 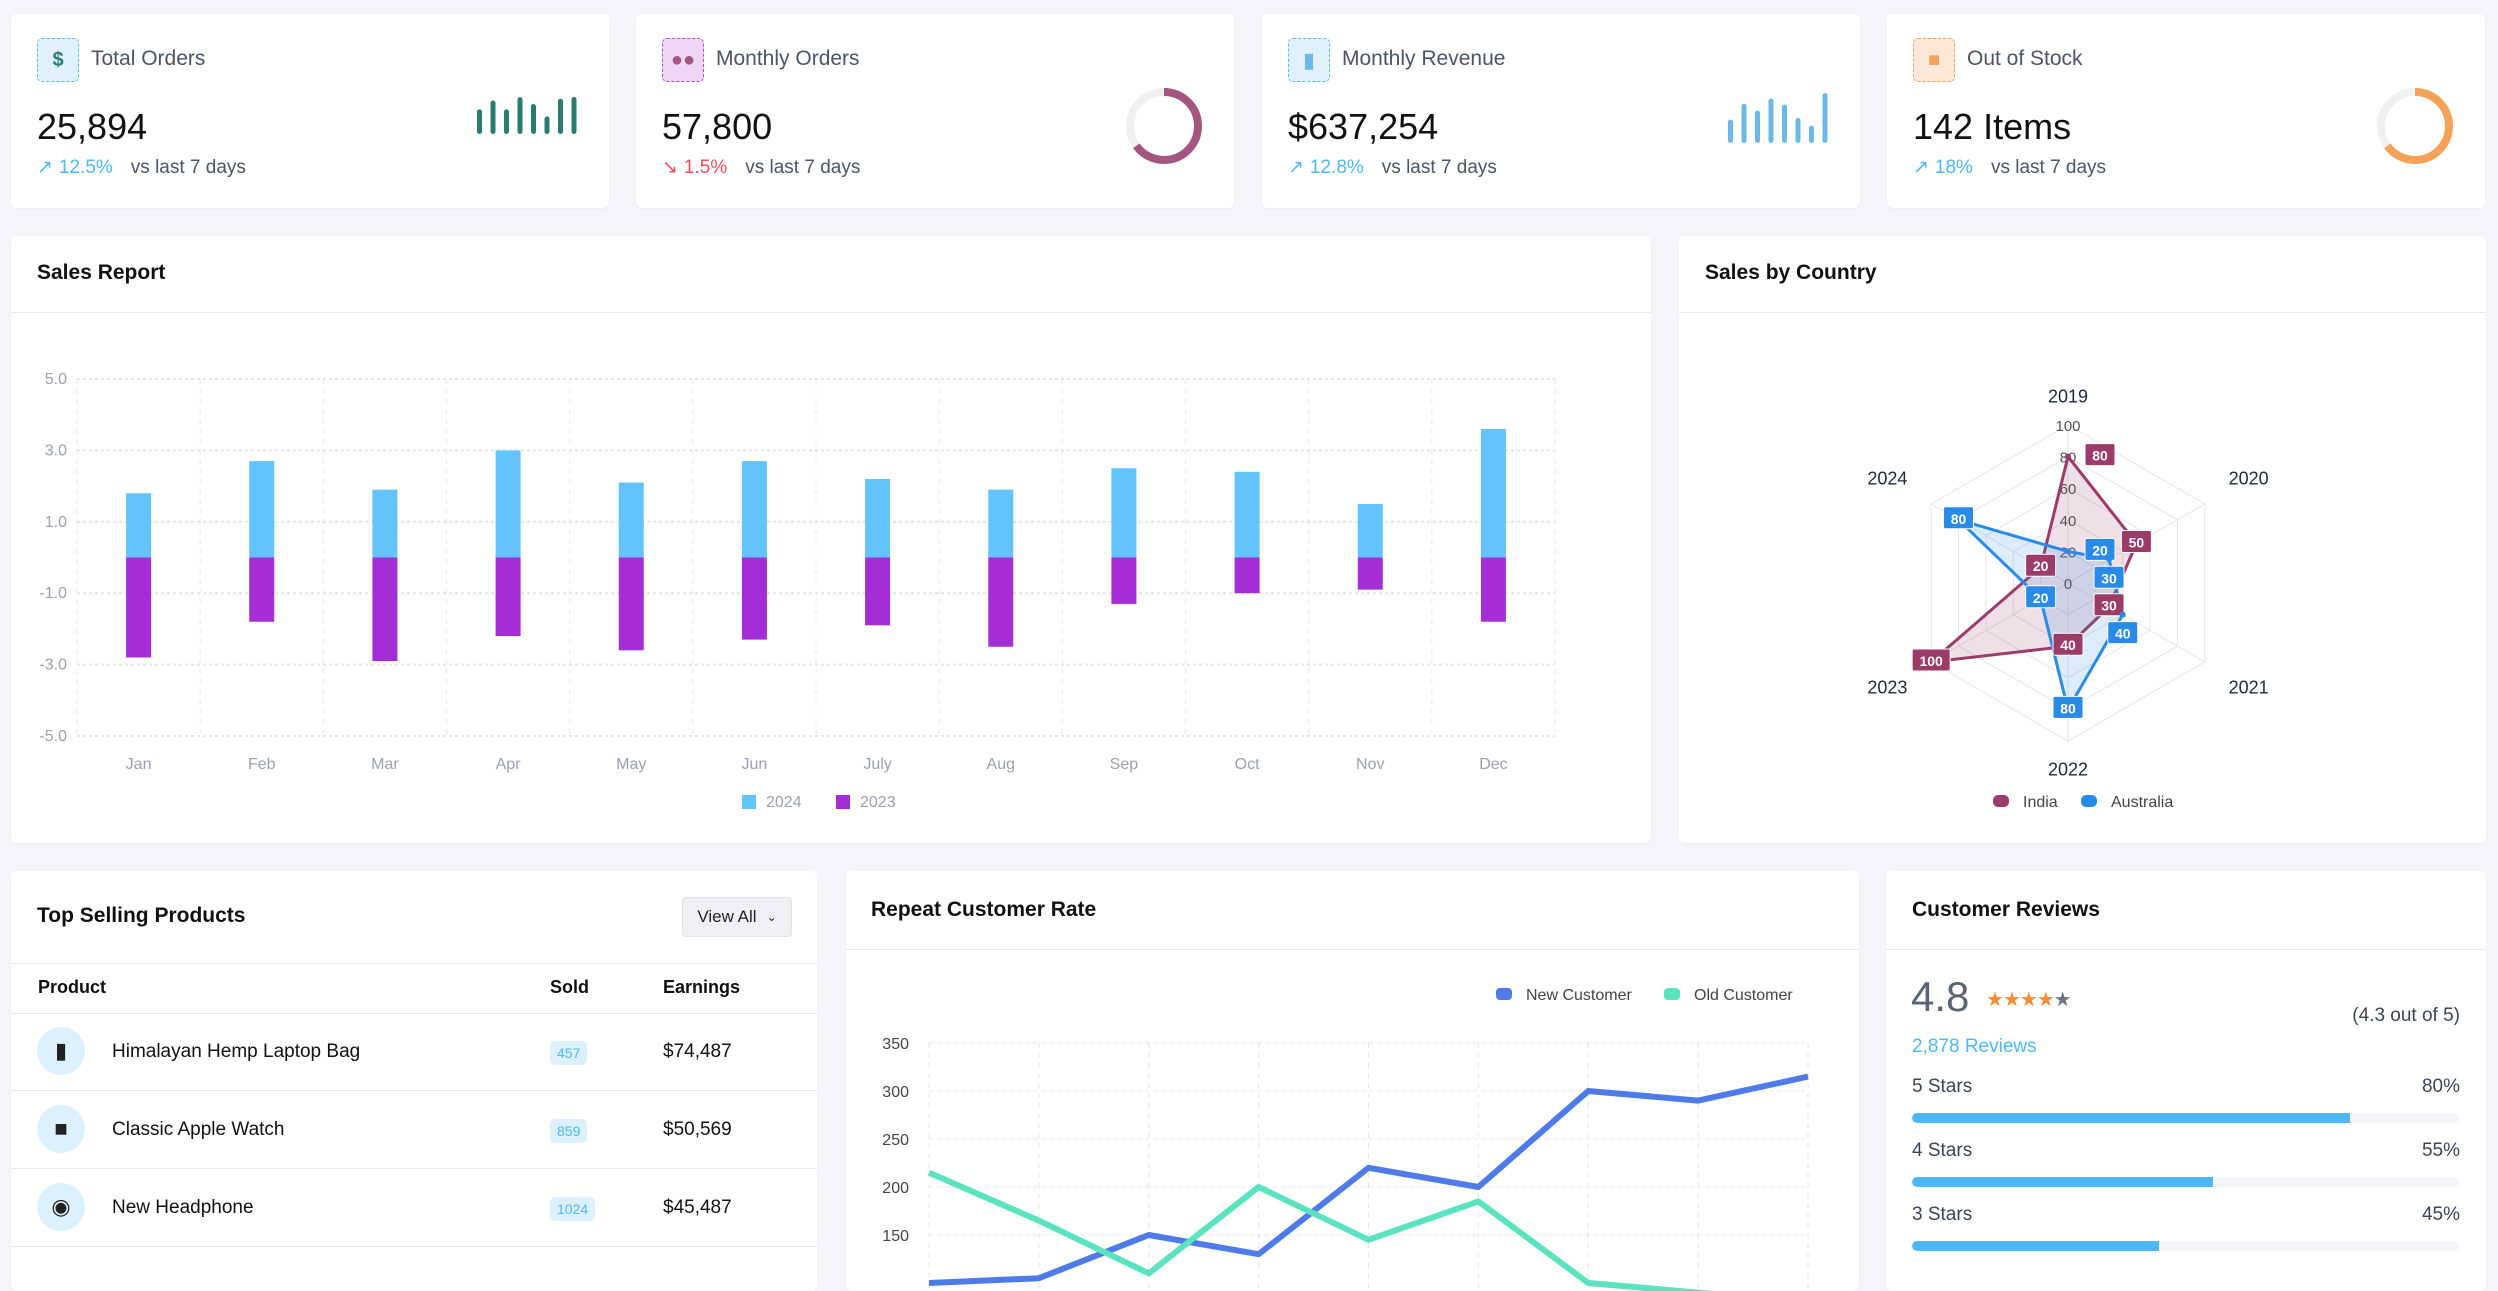 I want to click on kpi-trend: ↗ 12.5% vs last 7 days, so click(x=141, y=167).